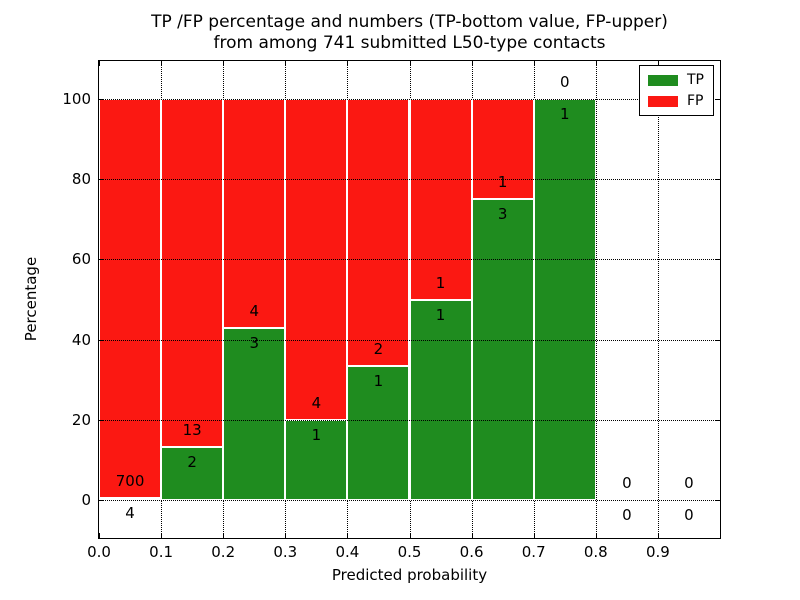 This screenshot has height=600, width=800. I want to click on label-tp-count: 2, so click(192, 461).